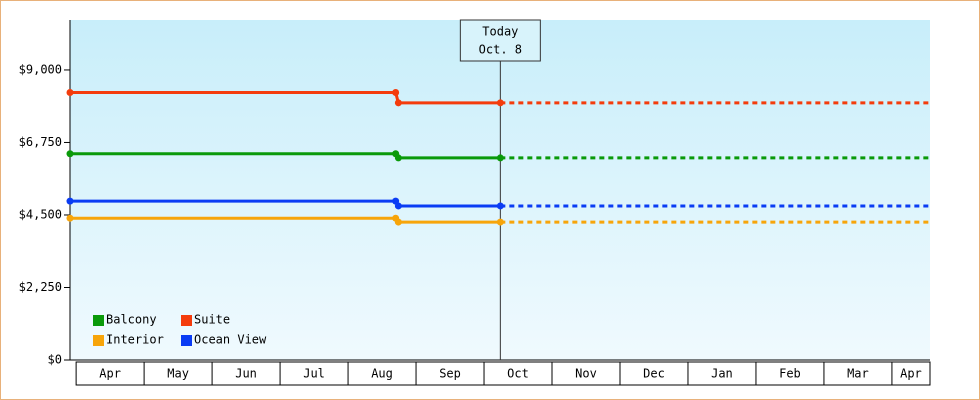 The width and height of the screenshot is (980, 400). Describe the element at coordinates (500, 50) in the screenshot. I see `today-label: Oct. 8` at that location.